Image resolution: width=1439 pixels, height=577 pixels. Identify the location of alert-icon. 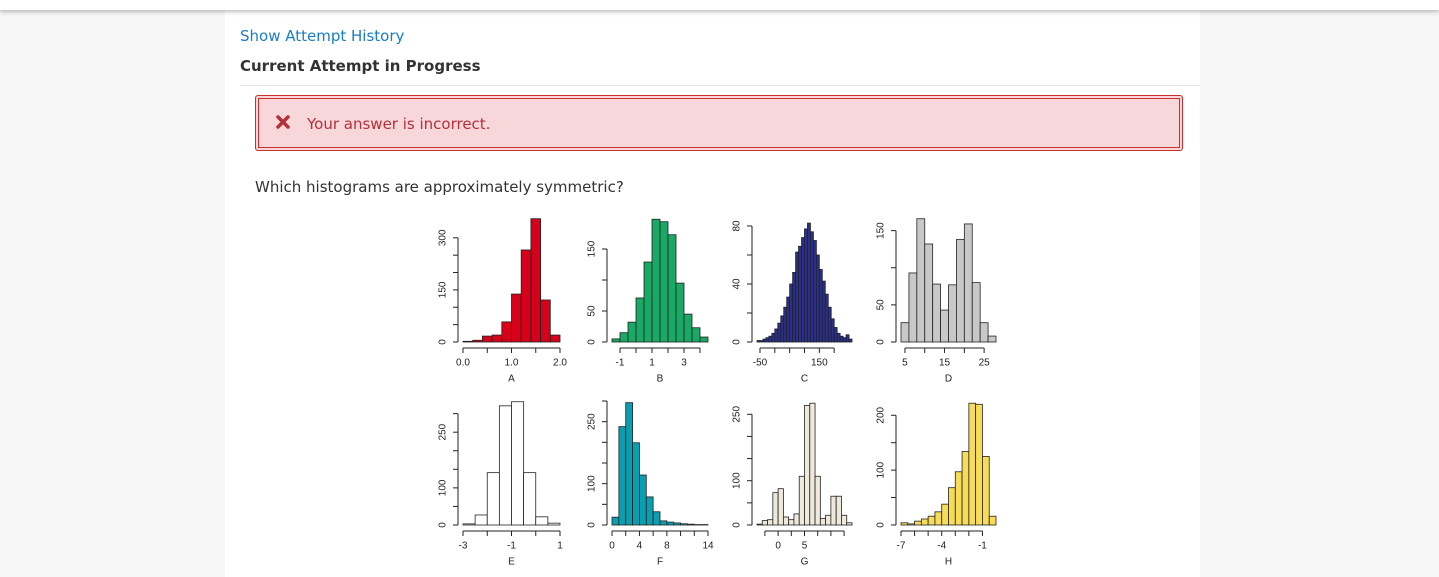
(283, 122).